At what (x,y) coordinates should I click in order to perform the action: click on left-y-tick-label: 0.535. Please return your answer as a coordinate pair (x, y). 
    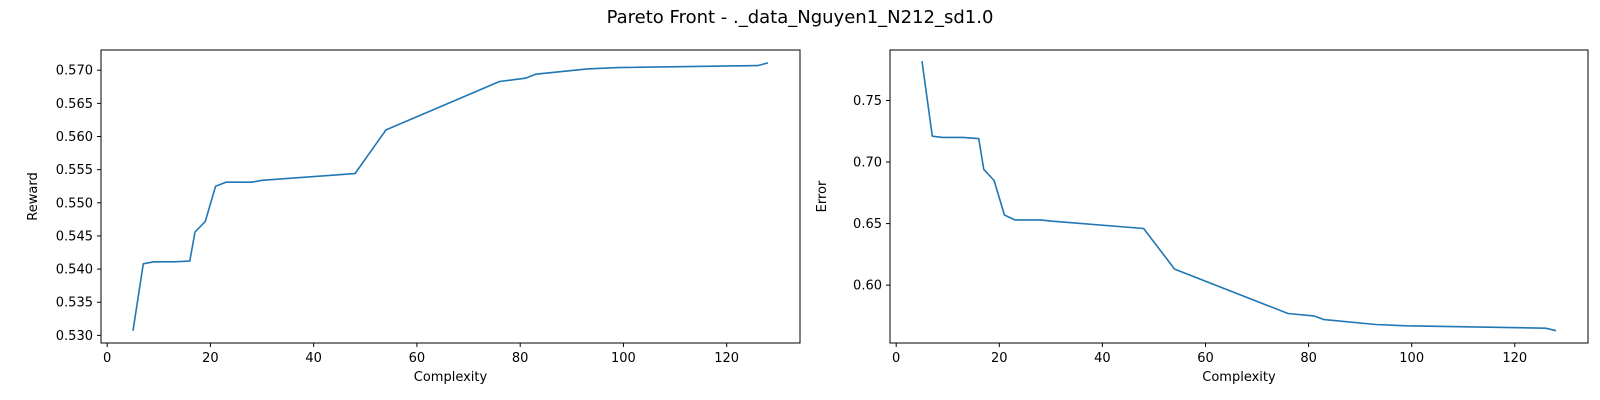
    Looking at the image, I should click on (74, 303).